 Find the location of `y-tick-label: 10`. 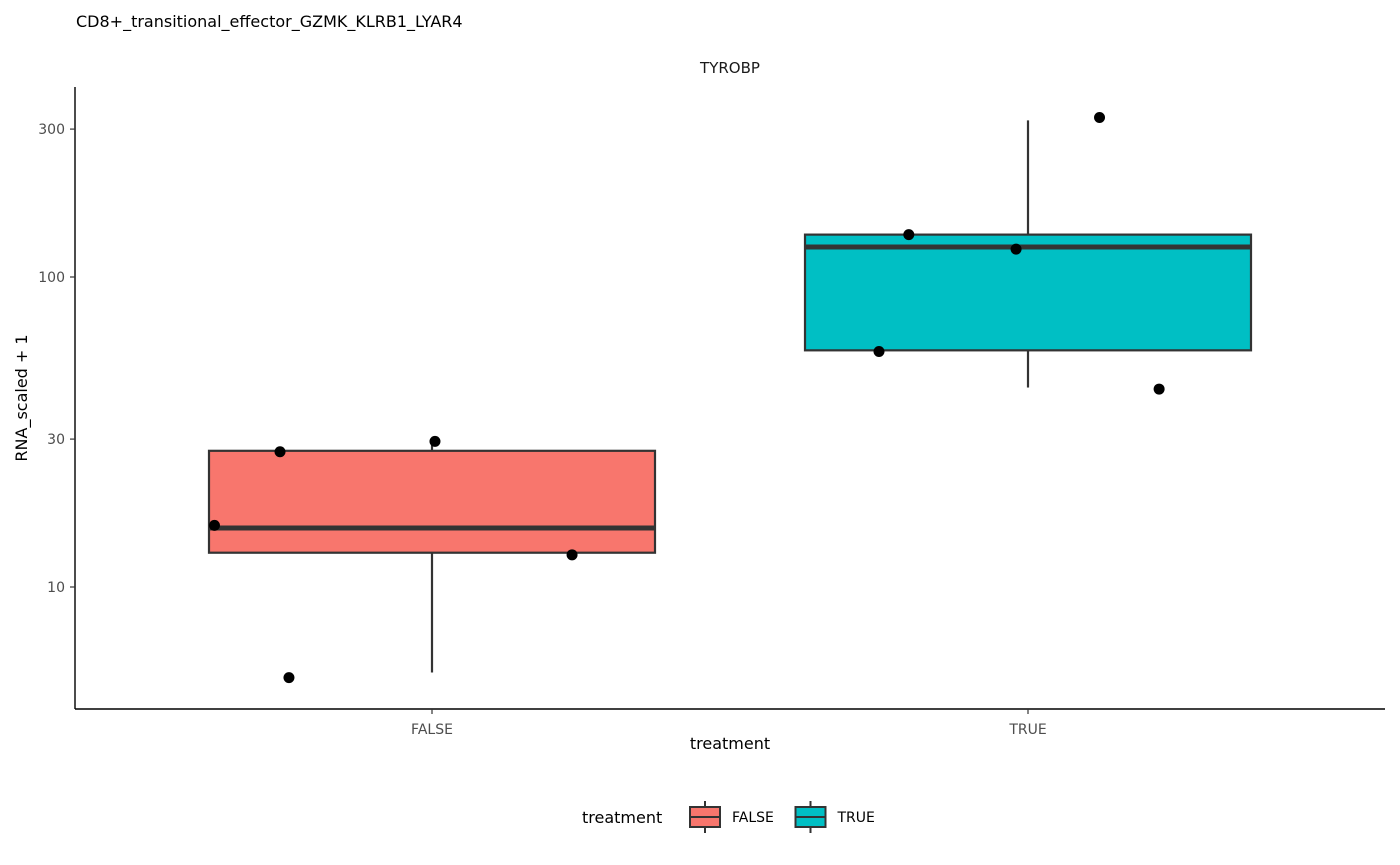

y-tick-label: 10 is located at coordinates (56, 588).